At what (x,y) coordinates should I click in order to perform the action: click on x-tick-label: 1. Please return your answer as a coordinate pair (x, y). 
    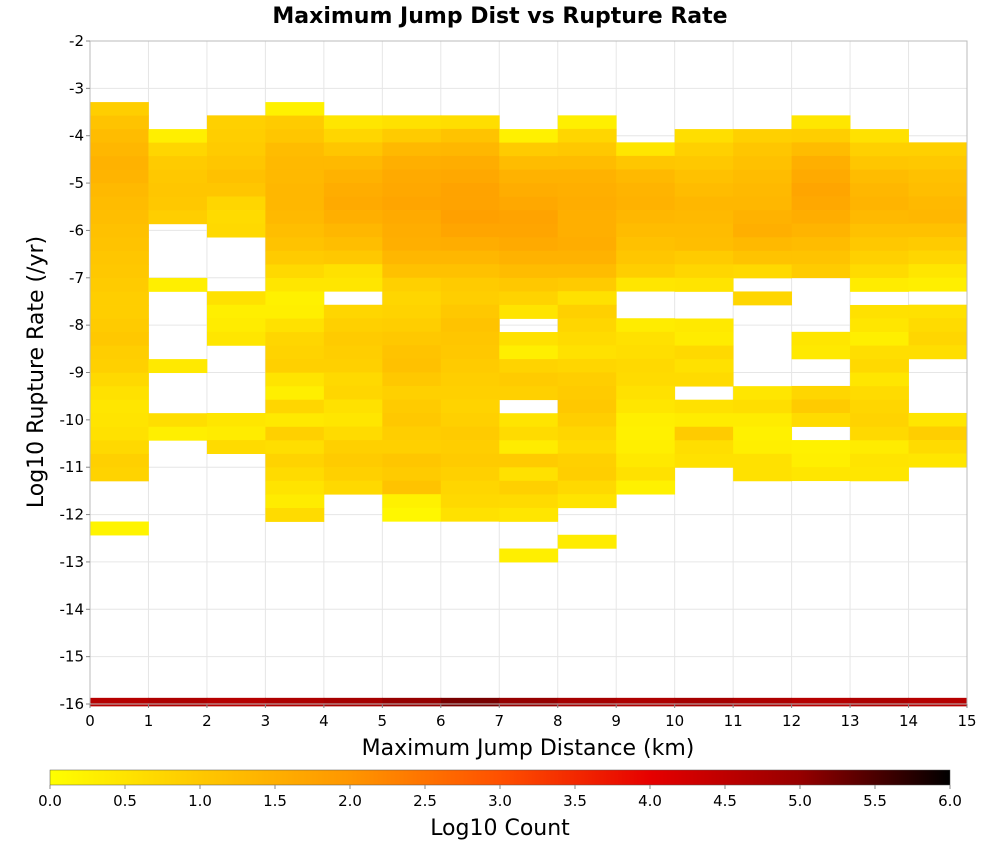
    Looking at the image, I should click on (149, 721).